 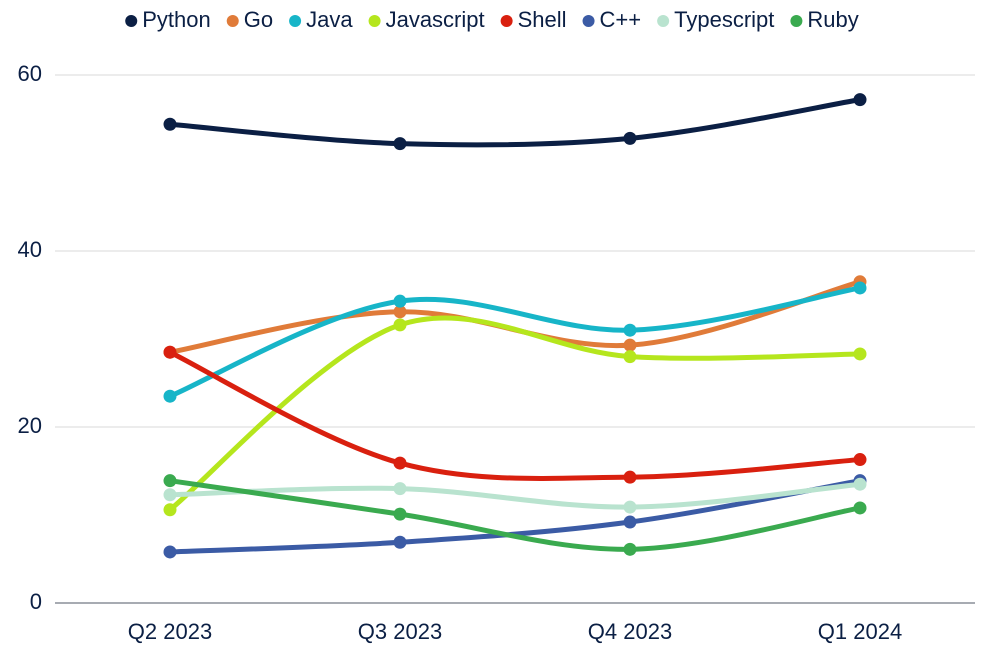 What do you see at coordinates (435, 19) in the screenshot?
I see `legend-label: Javascript` at bounding box center [435, 19].